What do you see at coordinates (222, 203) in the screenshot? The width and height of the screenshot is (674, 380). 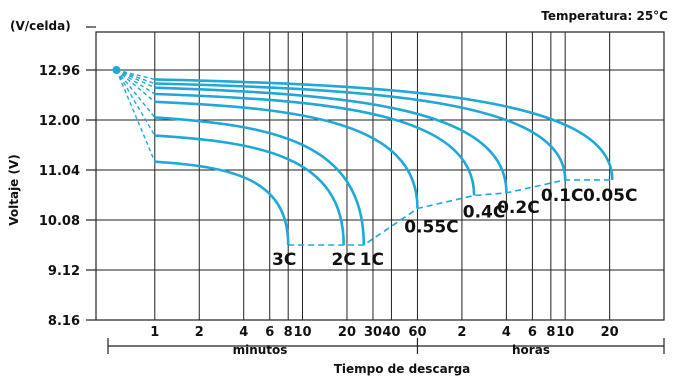 I see `discharge-curve-3C` at bounding box center [222, 203].